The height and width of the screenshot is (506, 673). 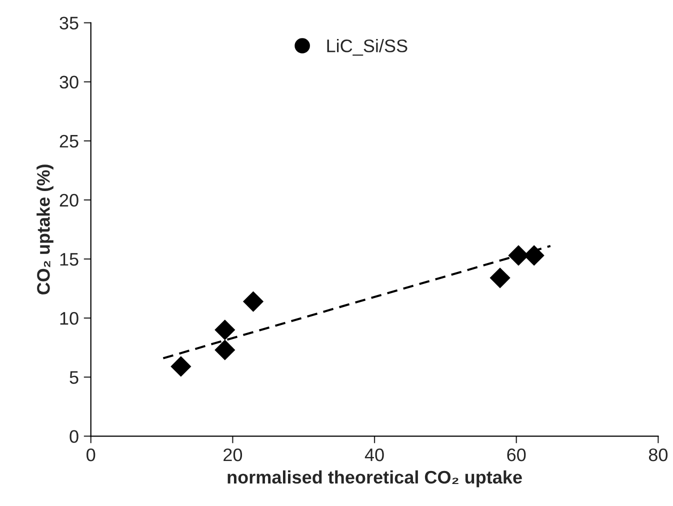 I want to click on y-tick-label: 15, so click(x=69, y=259).